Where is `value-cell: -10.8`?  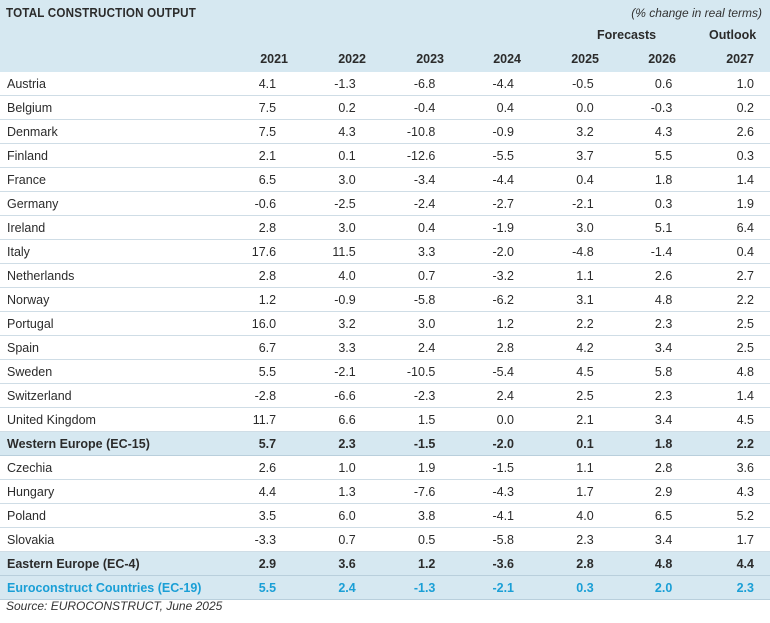 value-cell: -10.8 is located at coordinates (413, 131).